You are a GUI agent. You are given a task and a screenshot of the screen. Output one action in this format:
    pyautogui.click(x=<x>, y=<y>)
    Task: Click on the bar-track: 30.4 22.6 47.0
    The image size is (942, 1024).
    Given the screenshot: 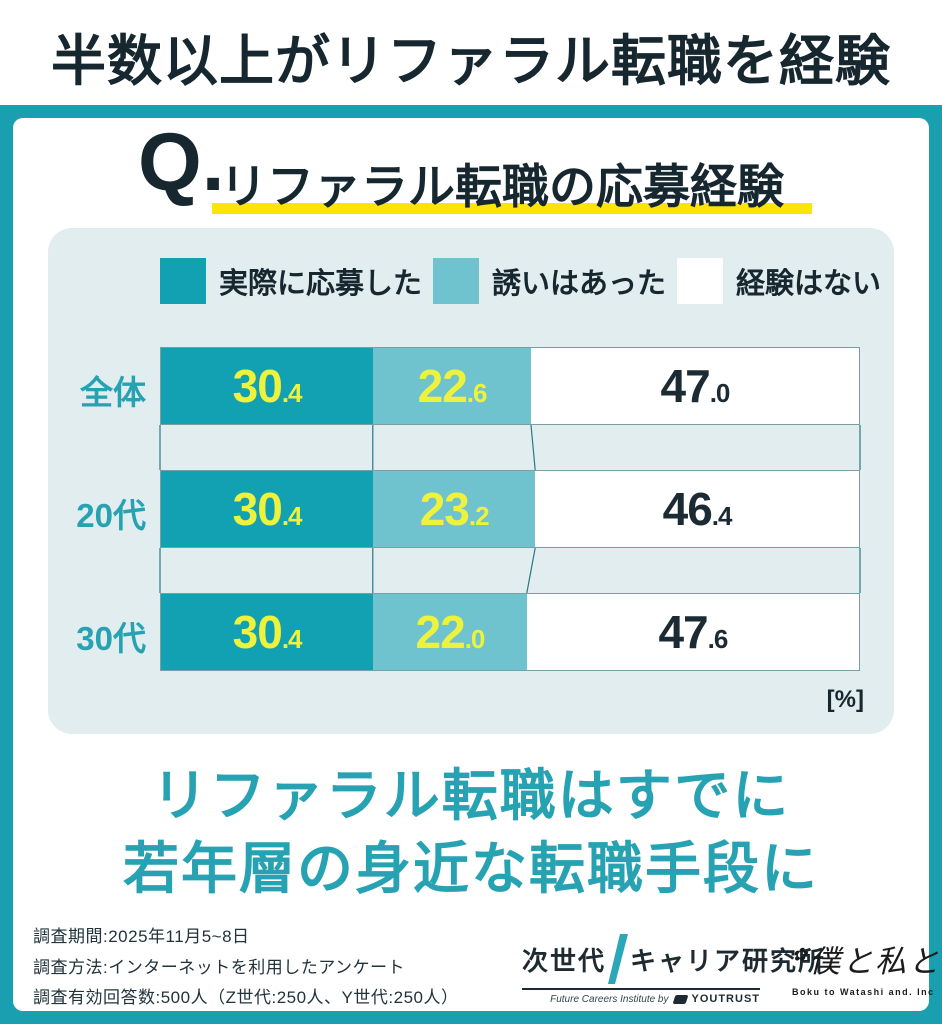 What is the action you would take?
    pyautogui.click(x=510, y=386)
    